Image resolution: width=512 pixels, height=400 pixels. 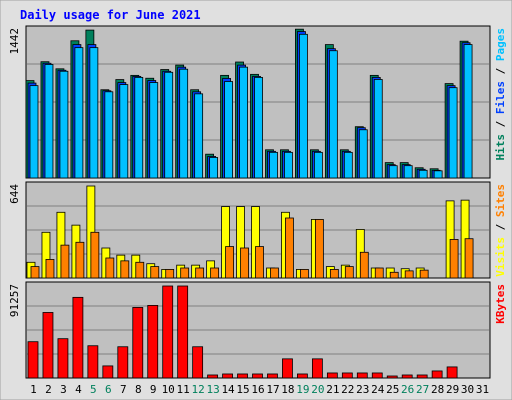 I want to click on x-tick-label-day-19: 19, so click(x=302, y=389).